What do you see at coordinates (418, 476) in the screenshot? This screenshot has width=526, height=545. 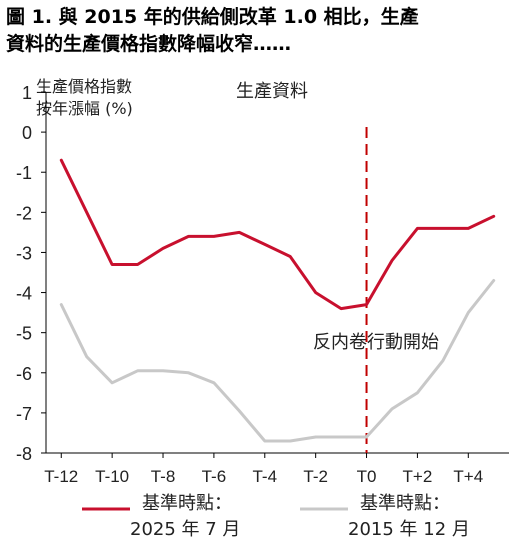 I see `x-tick-label: T+2` at bounding box center [418, 476].